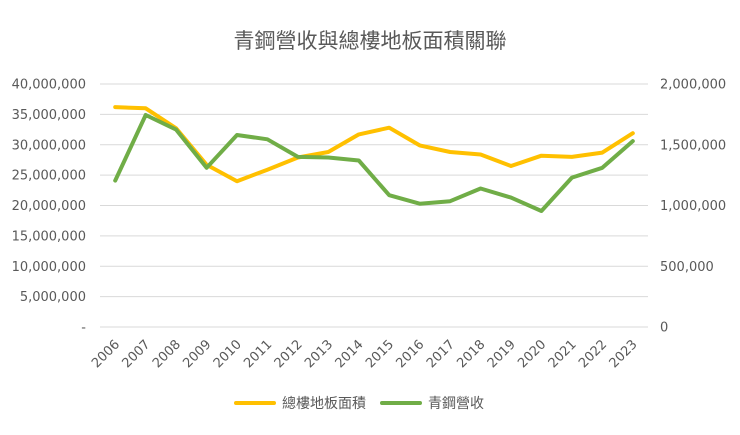 This screenshot has height=435, width=740. I want to click on x-tick-label: 2018, so click(471, 354).